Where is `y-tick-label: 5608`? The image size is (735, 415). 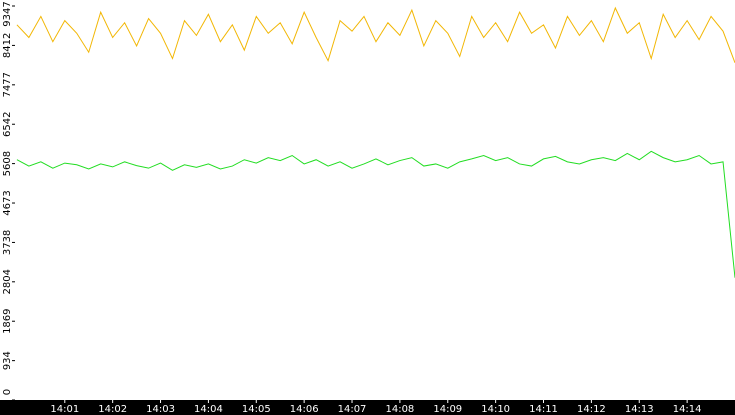 y-tick-label: 5608 is located at coordinates (7, 163).